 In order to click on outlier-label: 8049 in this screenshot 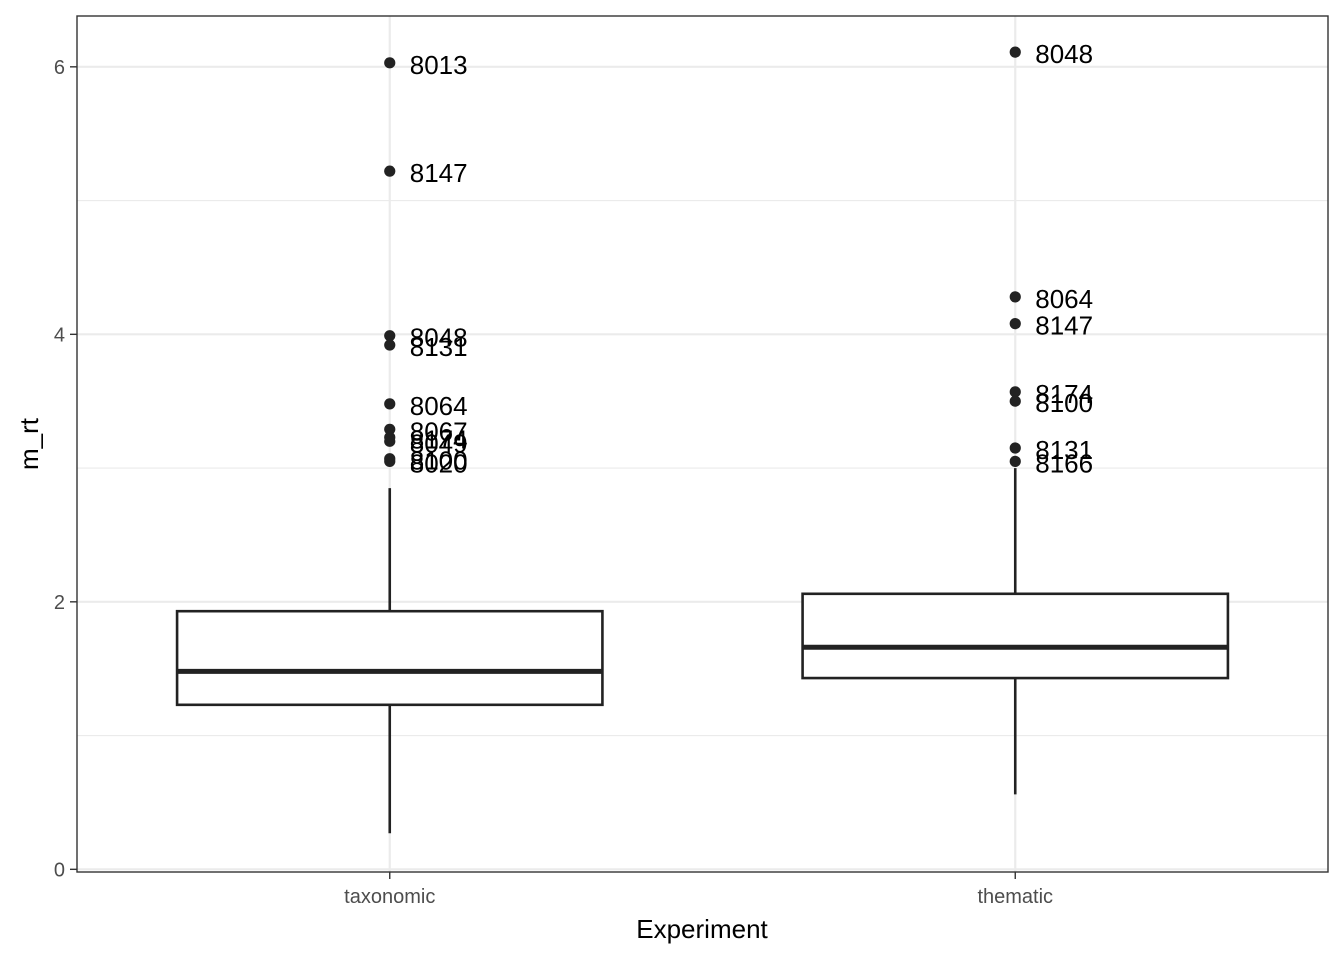, I will do `click(439, 443)`.